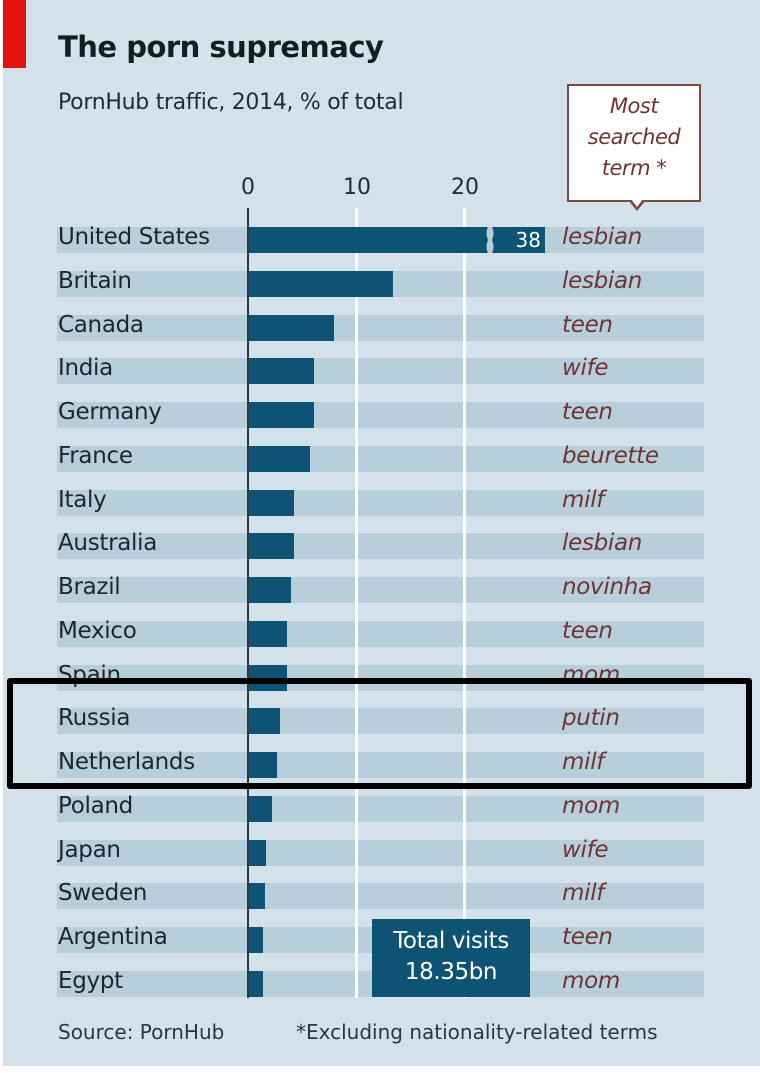 The width and height of the screenshot is (760, 1073). I want to click on highlight-box-russia-netherlands, so click(379, 733).